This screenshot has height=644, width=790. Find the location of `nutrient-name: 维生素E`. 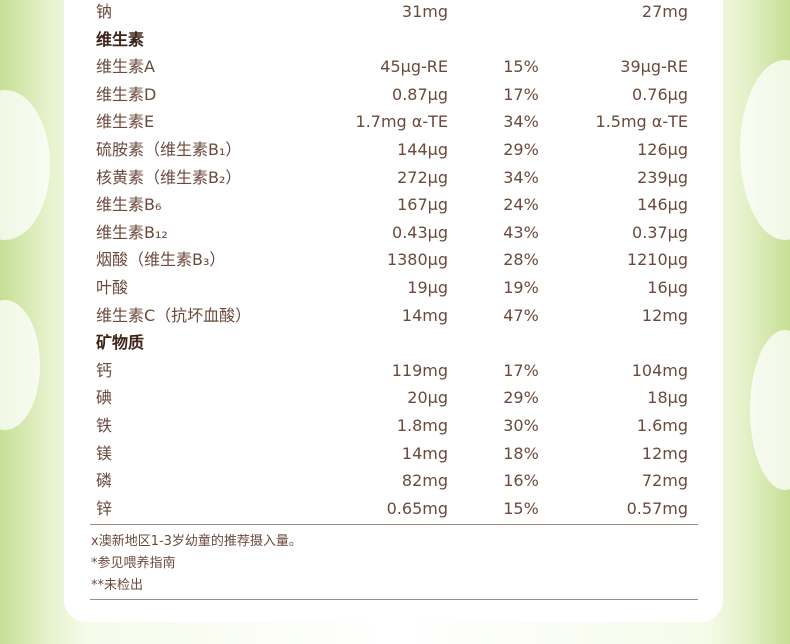

nutrient-name: 维生素E is located at coordinates (125, 122).